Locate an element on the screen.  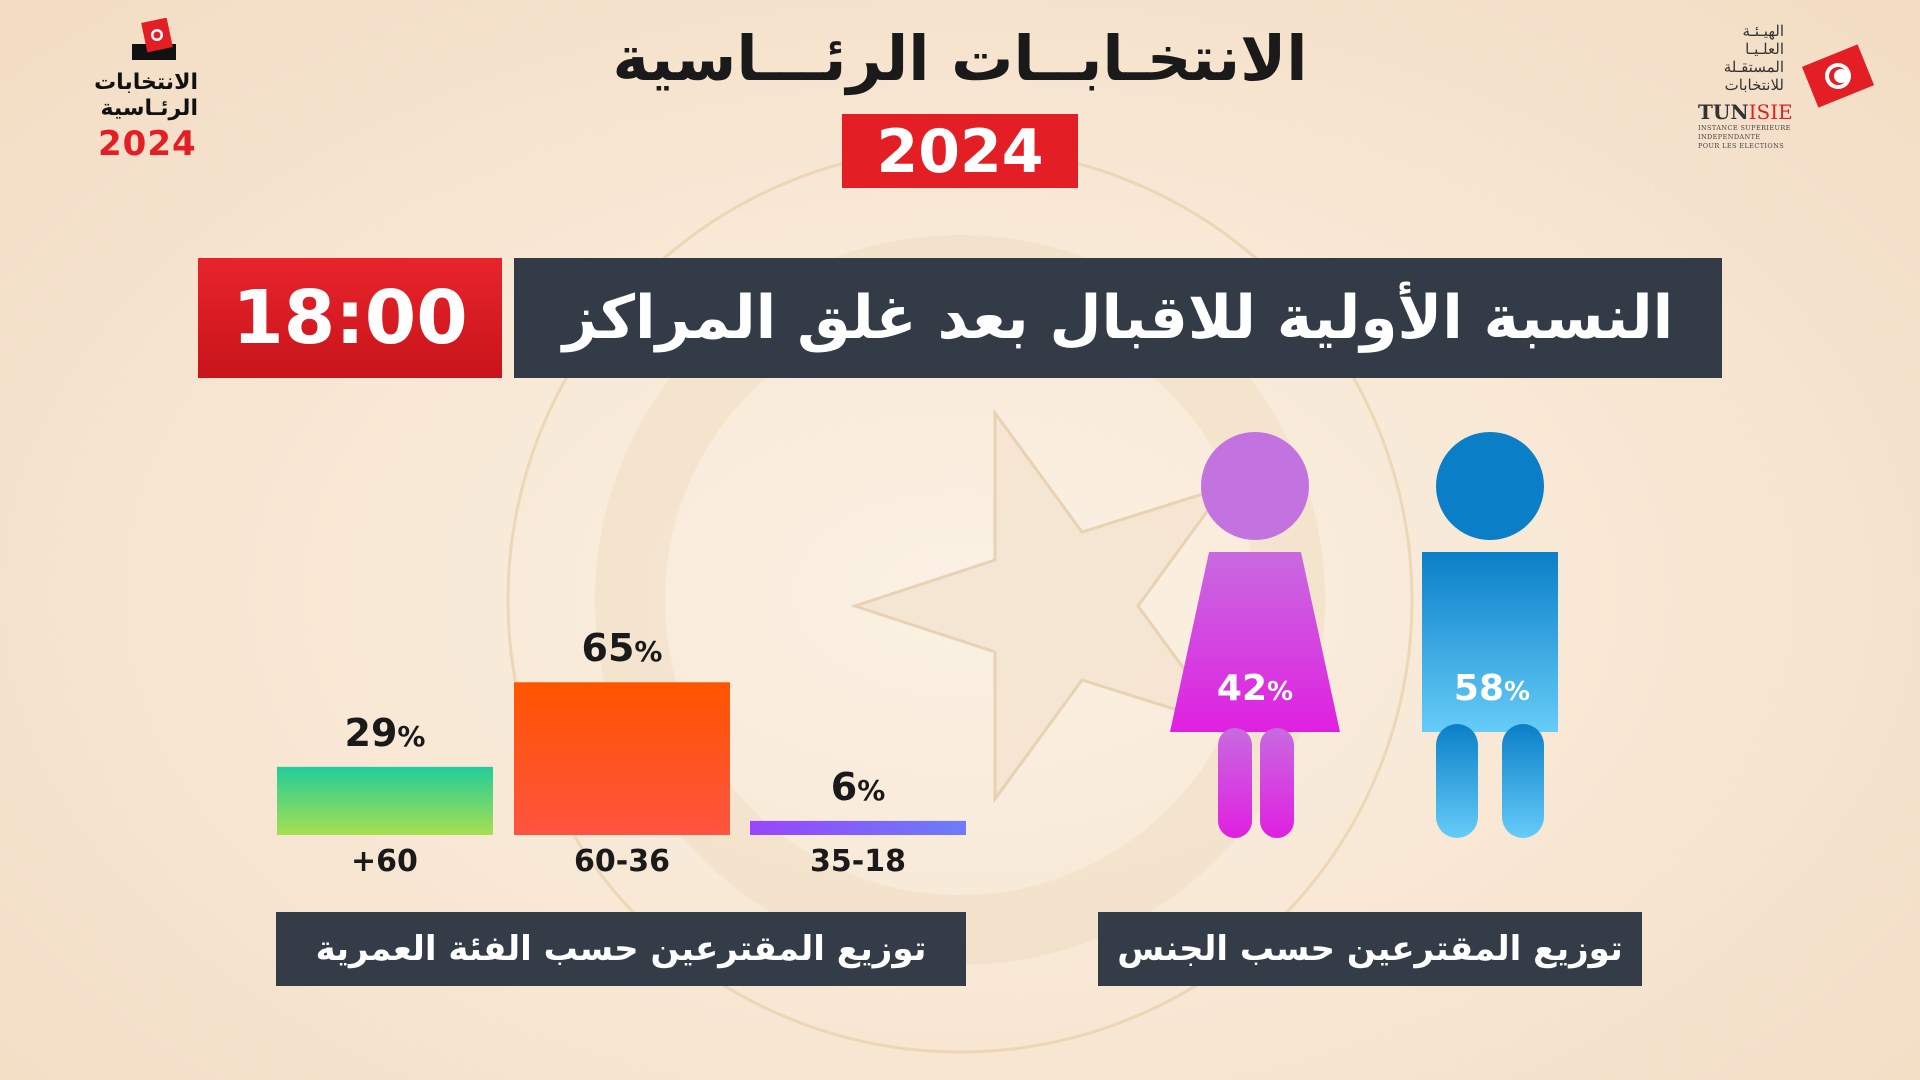
logo-left-line2: الرئـاسية is located at coordinates (149, 108).